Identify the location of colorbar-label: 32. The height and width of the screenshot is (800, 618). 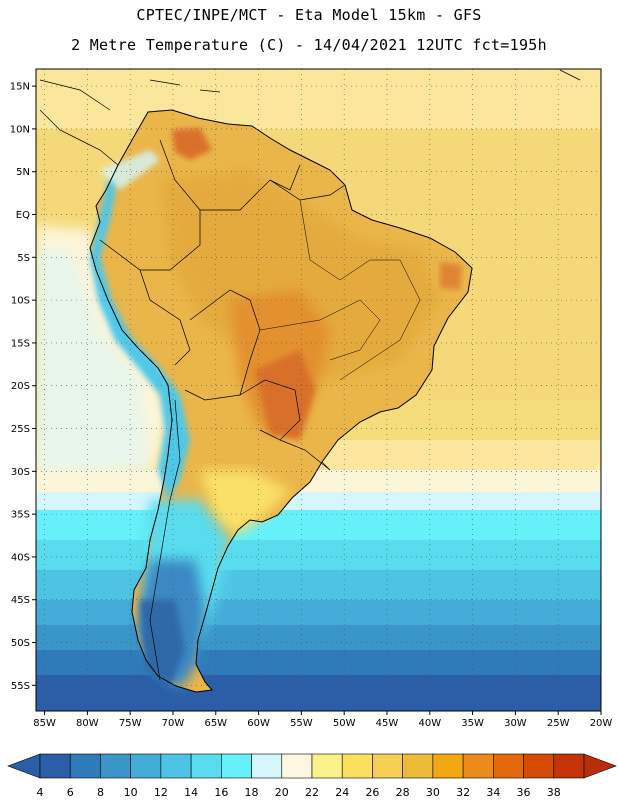
(463, 792).